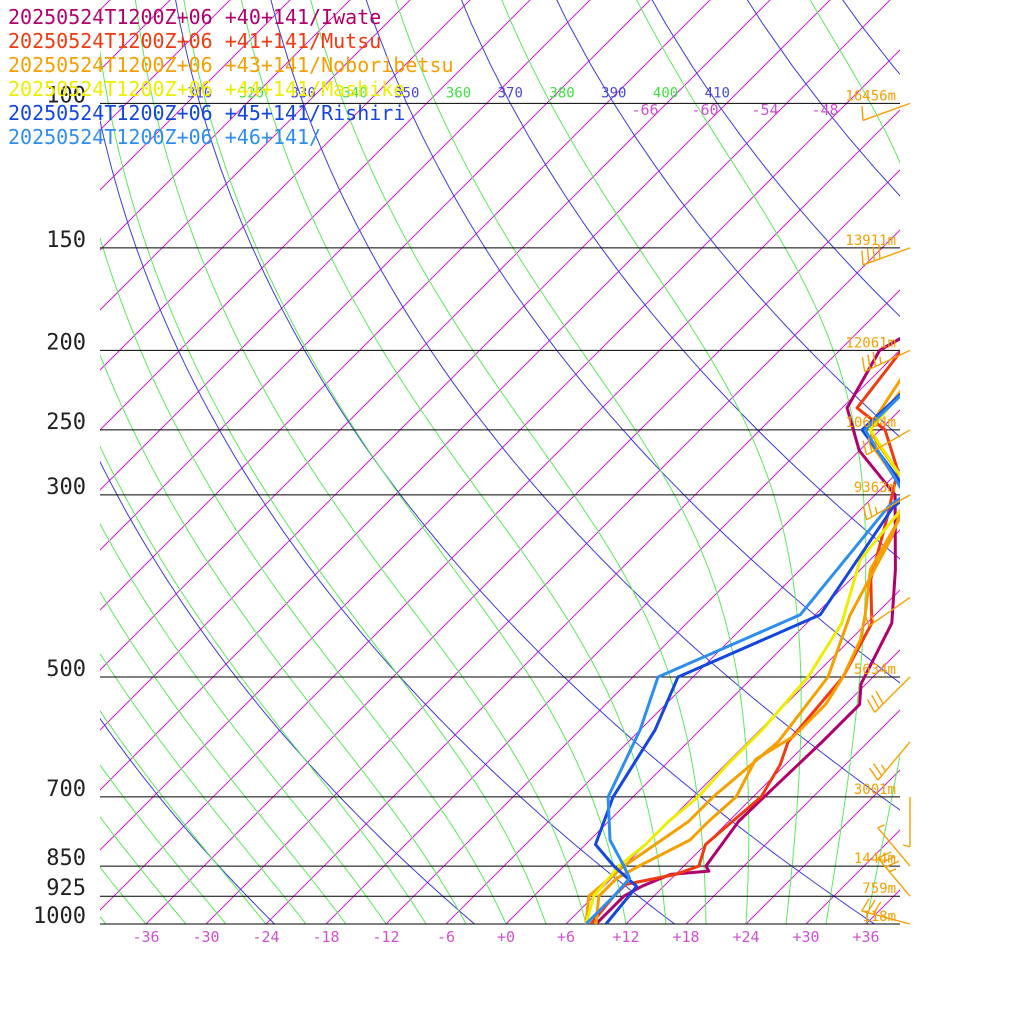 This screenshot has height=1024, width=1024. I want to click on height-label: 5634m, so click(875, 670).